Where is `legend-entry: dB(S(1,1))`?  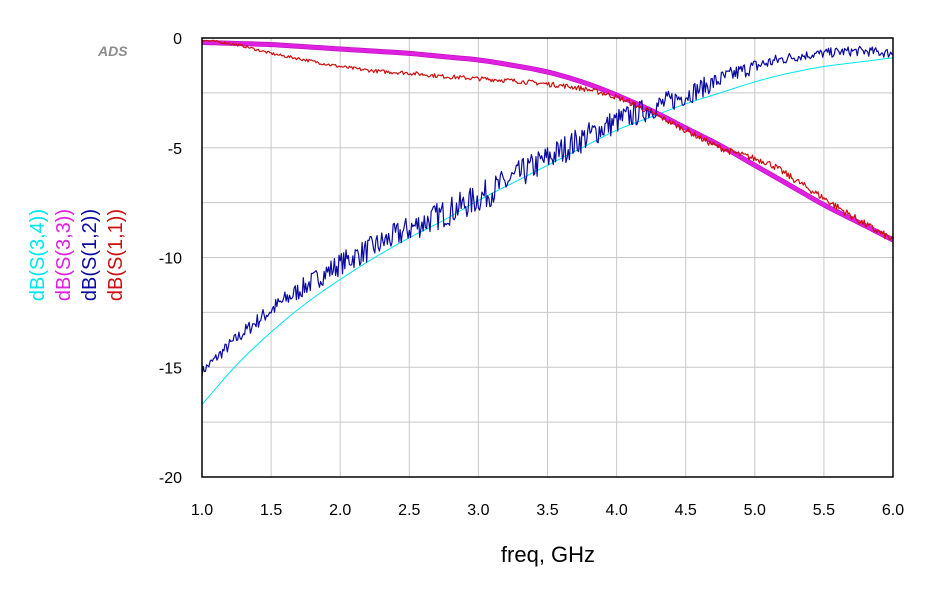
legend-entry: dB(S(1,1)) is located at coordinates (116, 255).